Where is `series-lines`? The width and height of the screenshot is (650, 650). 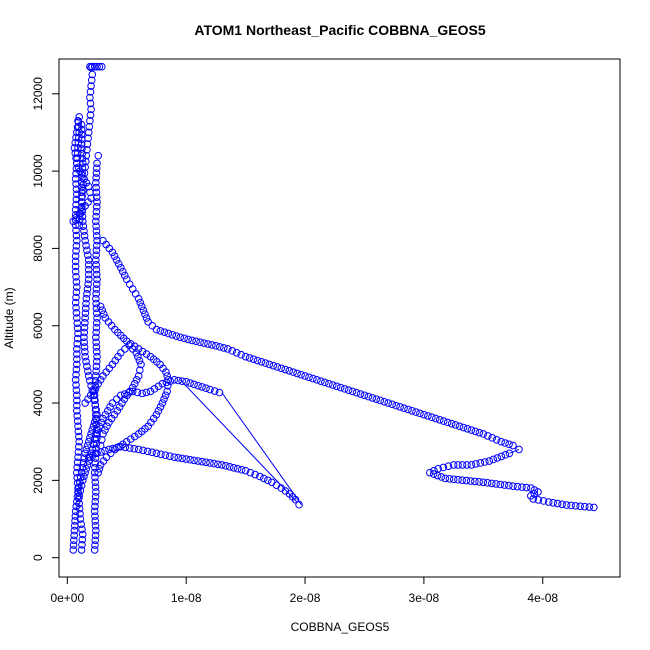
series-lines is located at coordinates (349, 442).